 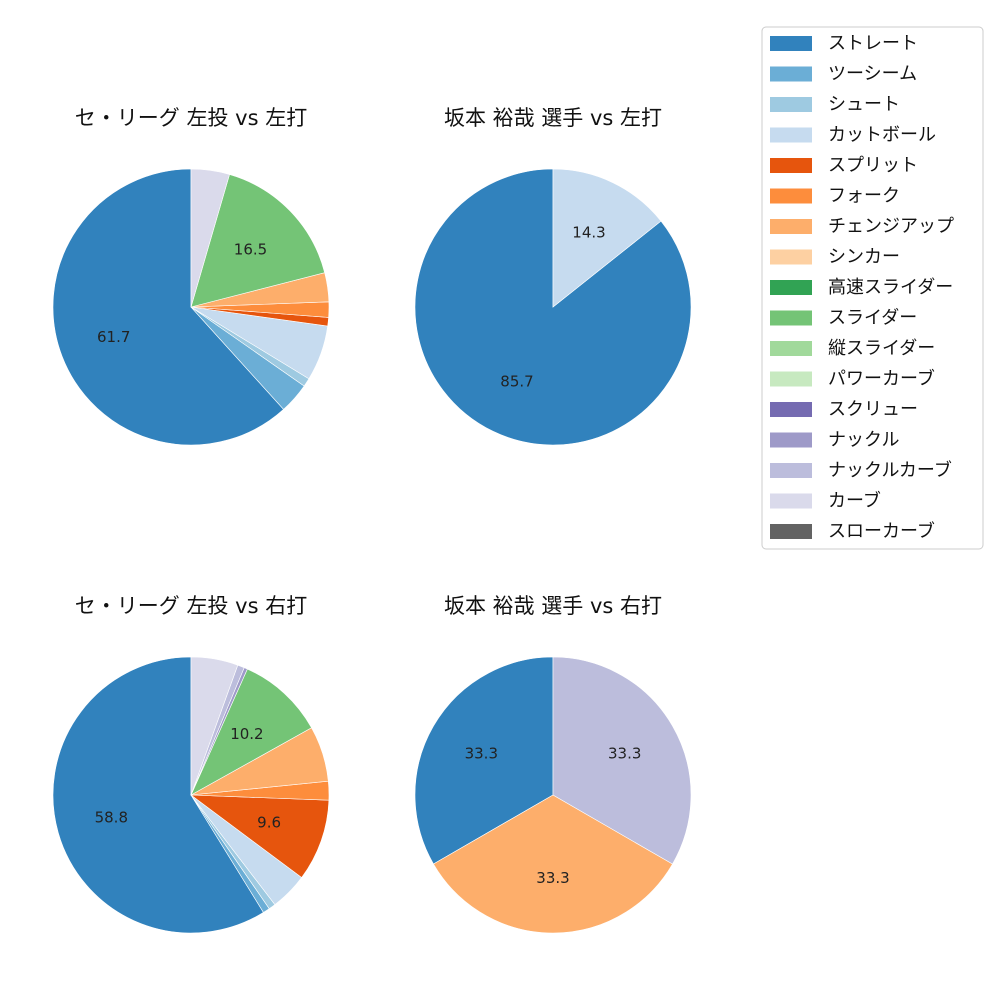 I want to click on legend-entry: ナックル, so click(x=834, y=440).